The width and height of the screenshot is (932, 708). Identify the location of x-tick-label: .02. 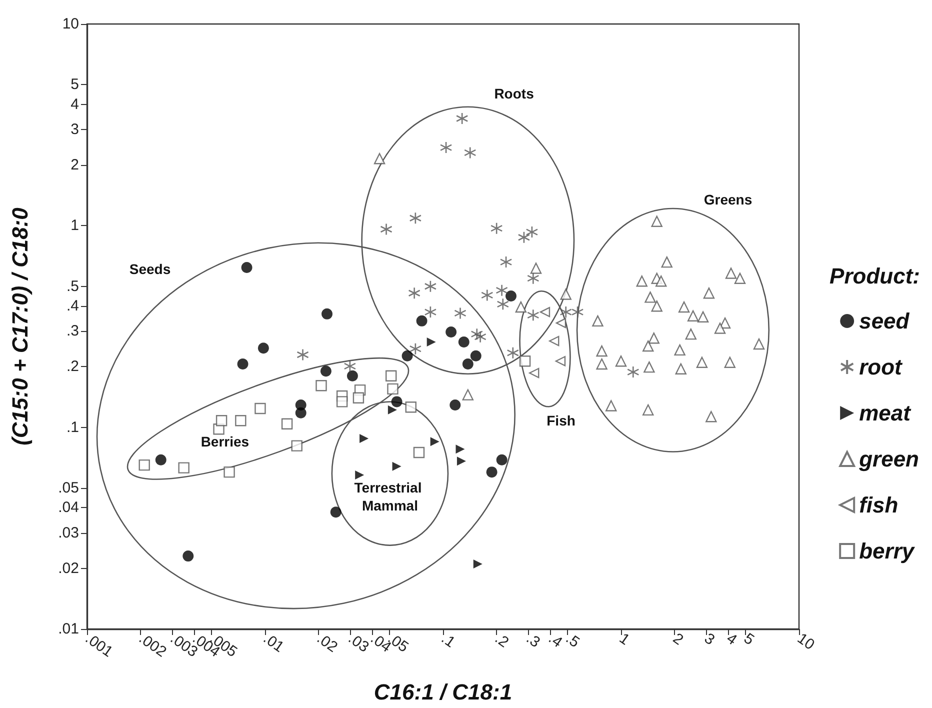
(327, 643).